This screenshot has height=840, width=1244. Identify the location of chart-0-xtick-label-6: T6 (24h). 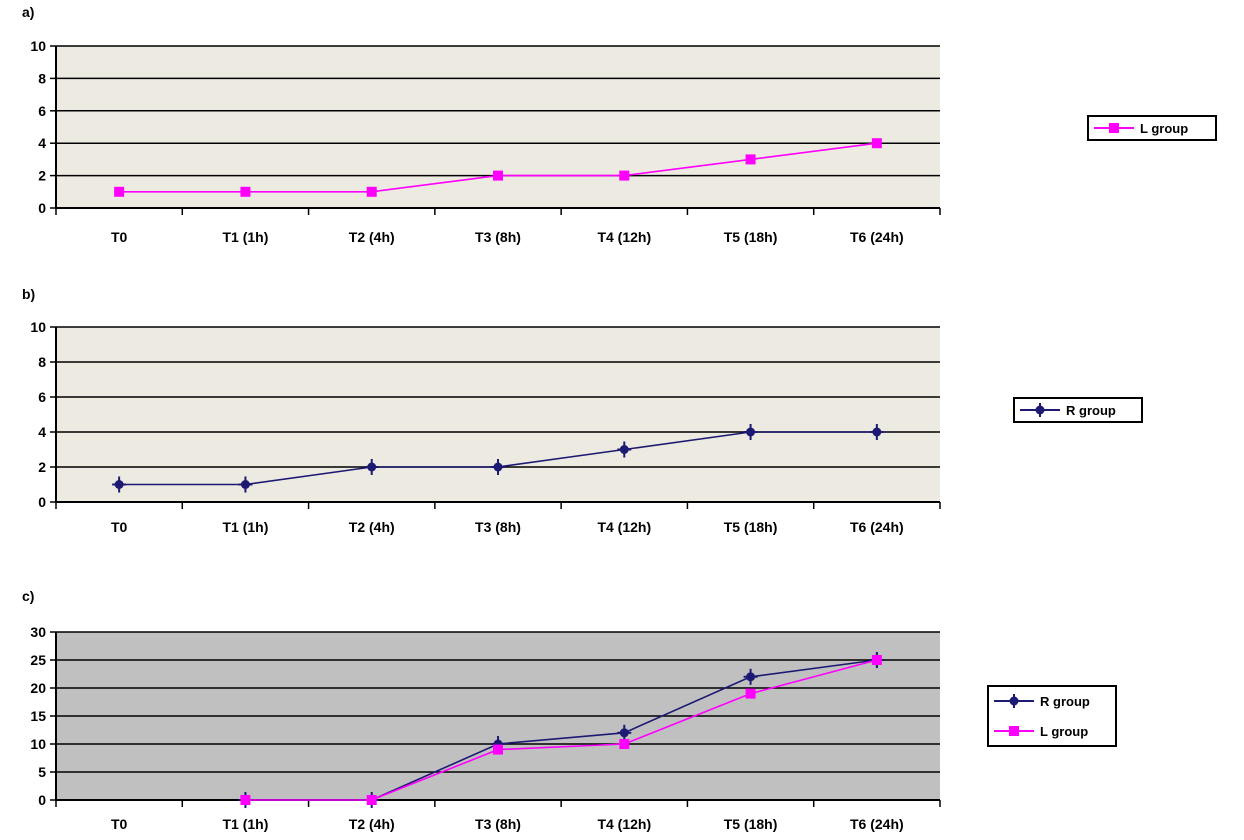
(877, 237).